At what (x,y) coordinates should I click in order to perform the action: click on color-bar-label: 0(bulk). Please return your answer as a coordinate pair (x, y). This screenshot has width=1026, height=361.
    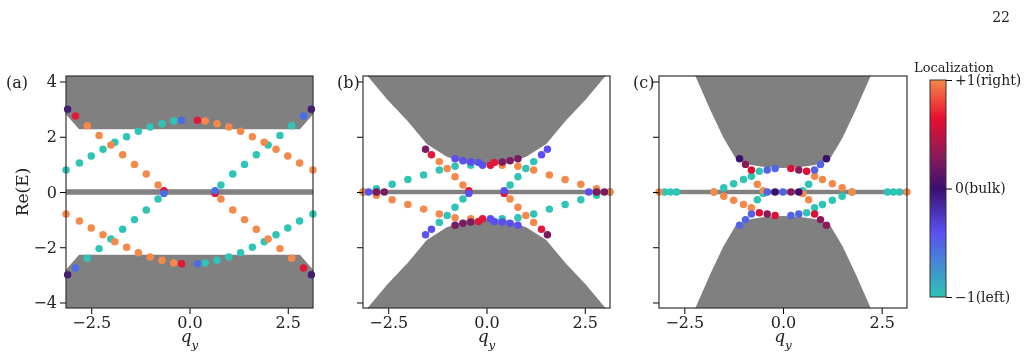
    Looking at the image, I should click on (980, 188).